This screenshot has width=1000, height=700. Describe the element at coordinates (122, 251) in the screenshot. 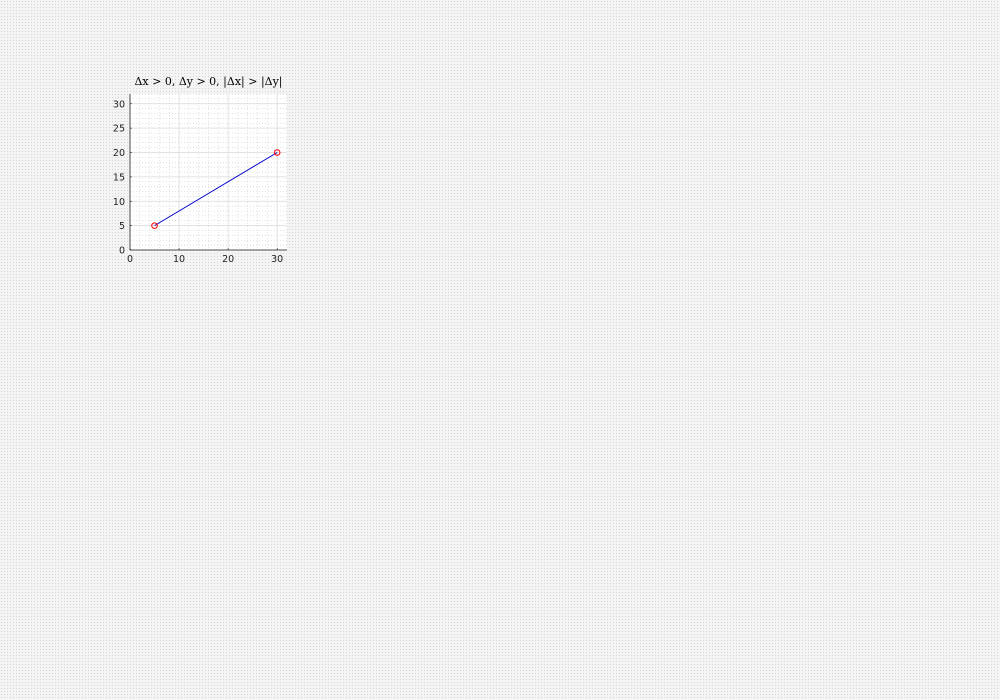

I see `y-tick-label: 0` at that location.